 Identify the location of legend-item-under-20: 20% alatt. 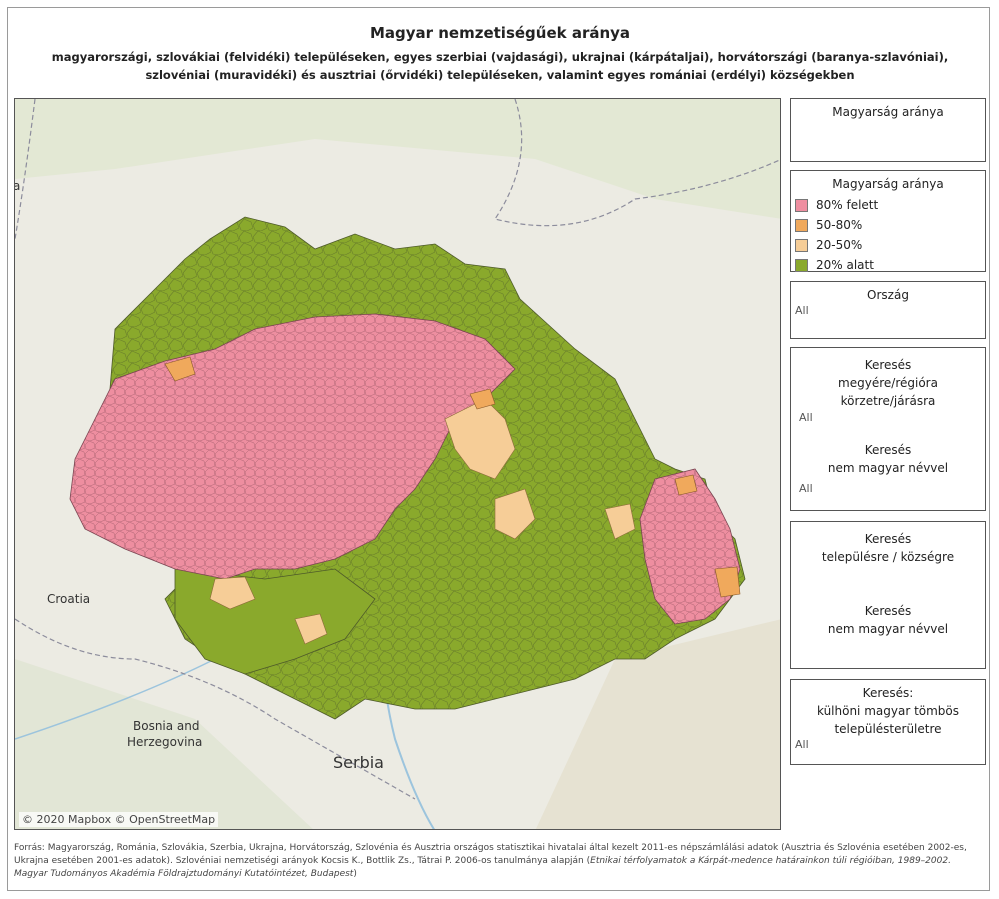
(888, 265).